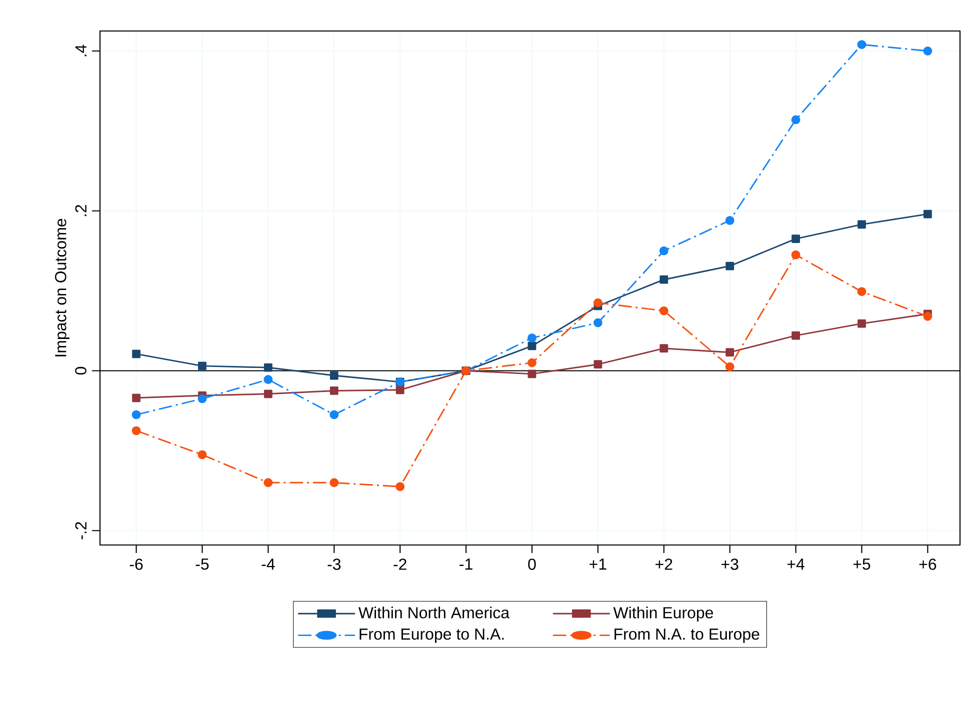 The image size is (974, 714). I want to click on x-tick-label: -4, so click(268, 564).